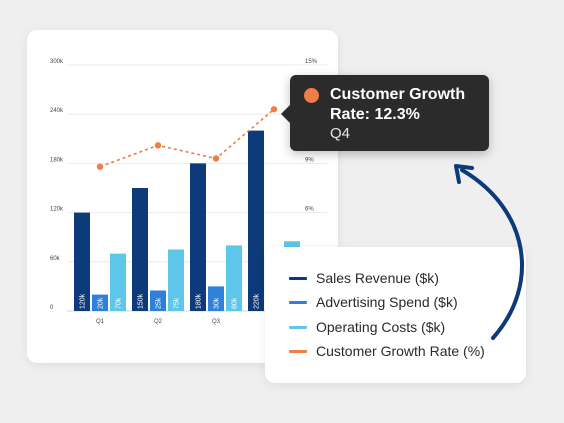 The image size is (564, 423). Describe the element at coordinates (187, 138) in the screenshot. I see `growth-rate-line` at that location.